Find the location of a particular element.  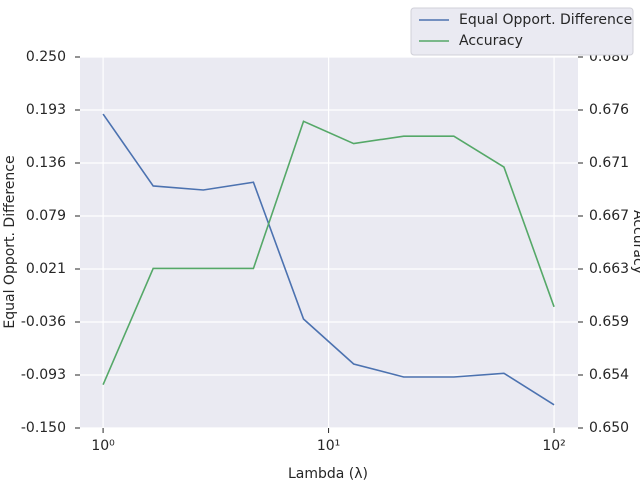

y2-tick-label: 0.671 is located at coordinates (609, 163).